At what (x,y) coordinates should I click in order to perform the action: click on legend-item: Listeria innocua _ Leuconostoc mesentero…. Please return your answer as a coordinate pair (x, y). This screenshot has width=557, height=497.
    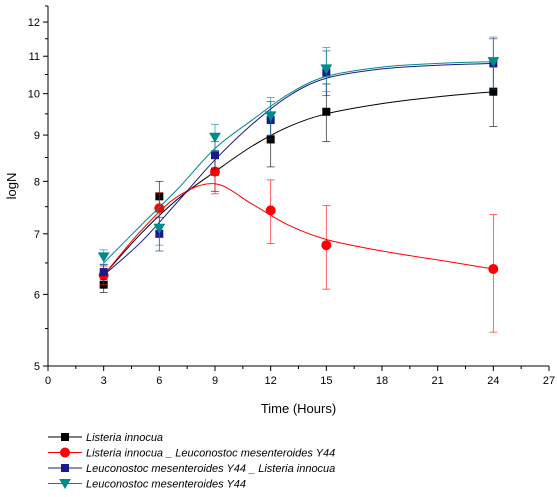
    Looking at the image, I should click on (191, 453).